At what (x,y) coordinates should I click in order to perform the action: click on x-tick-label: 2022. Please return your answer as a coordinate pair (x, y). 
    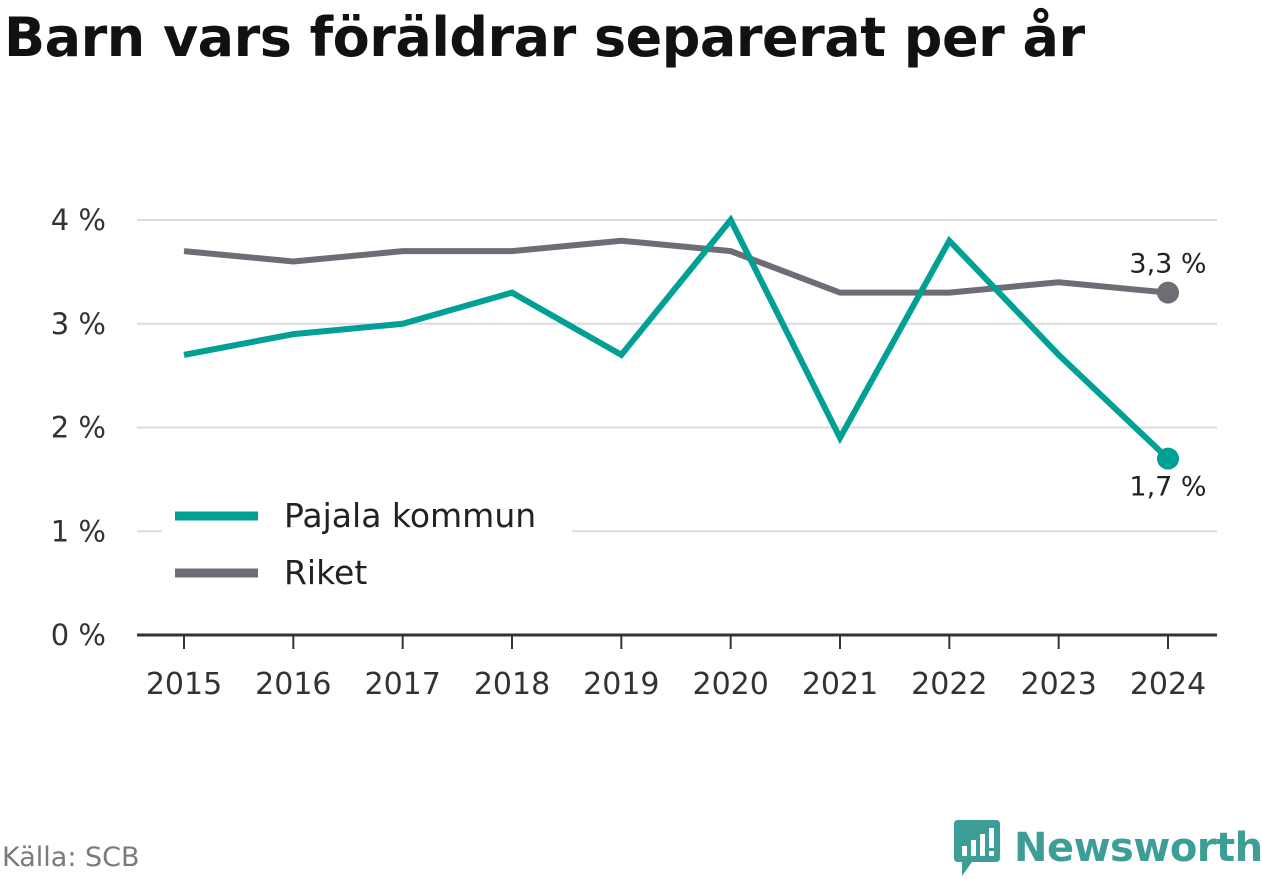
    Looking at the image, I should click on (949, 684).